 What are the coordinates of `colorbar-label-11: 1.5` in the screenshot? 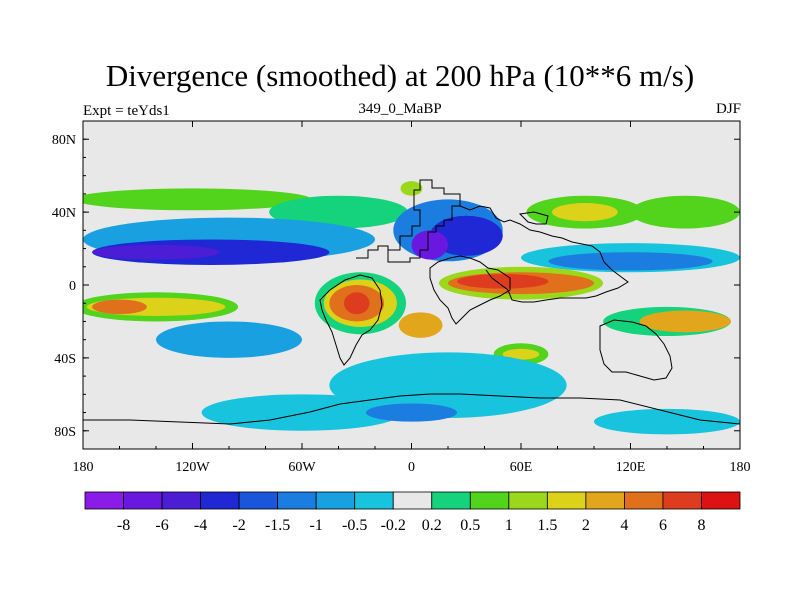 It's located at (547, 525).